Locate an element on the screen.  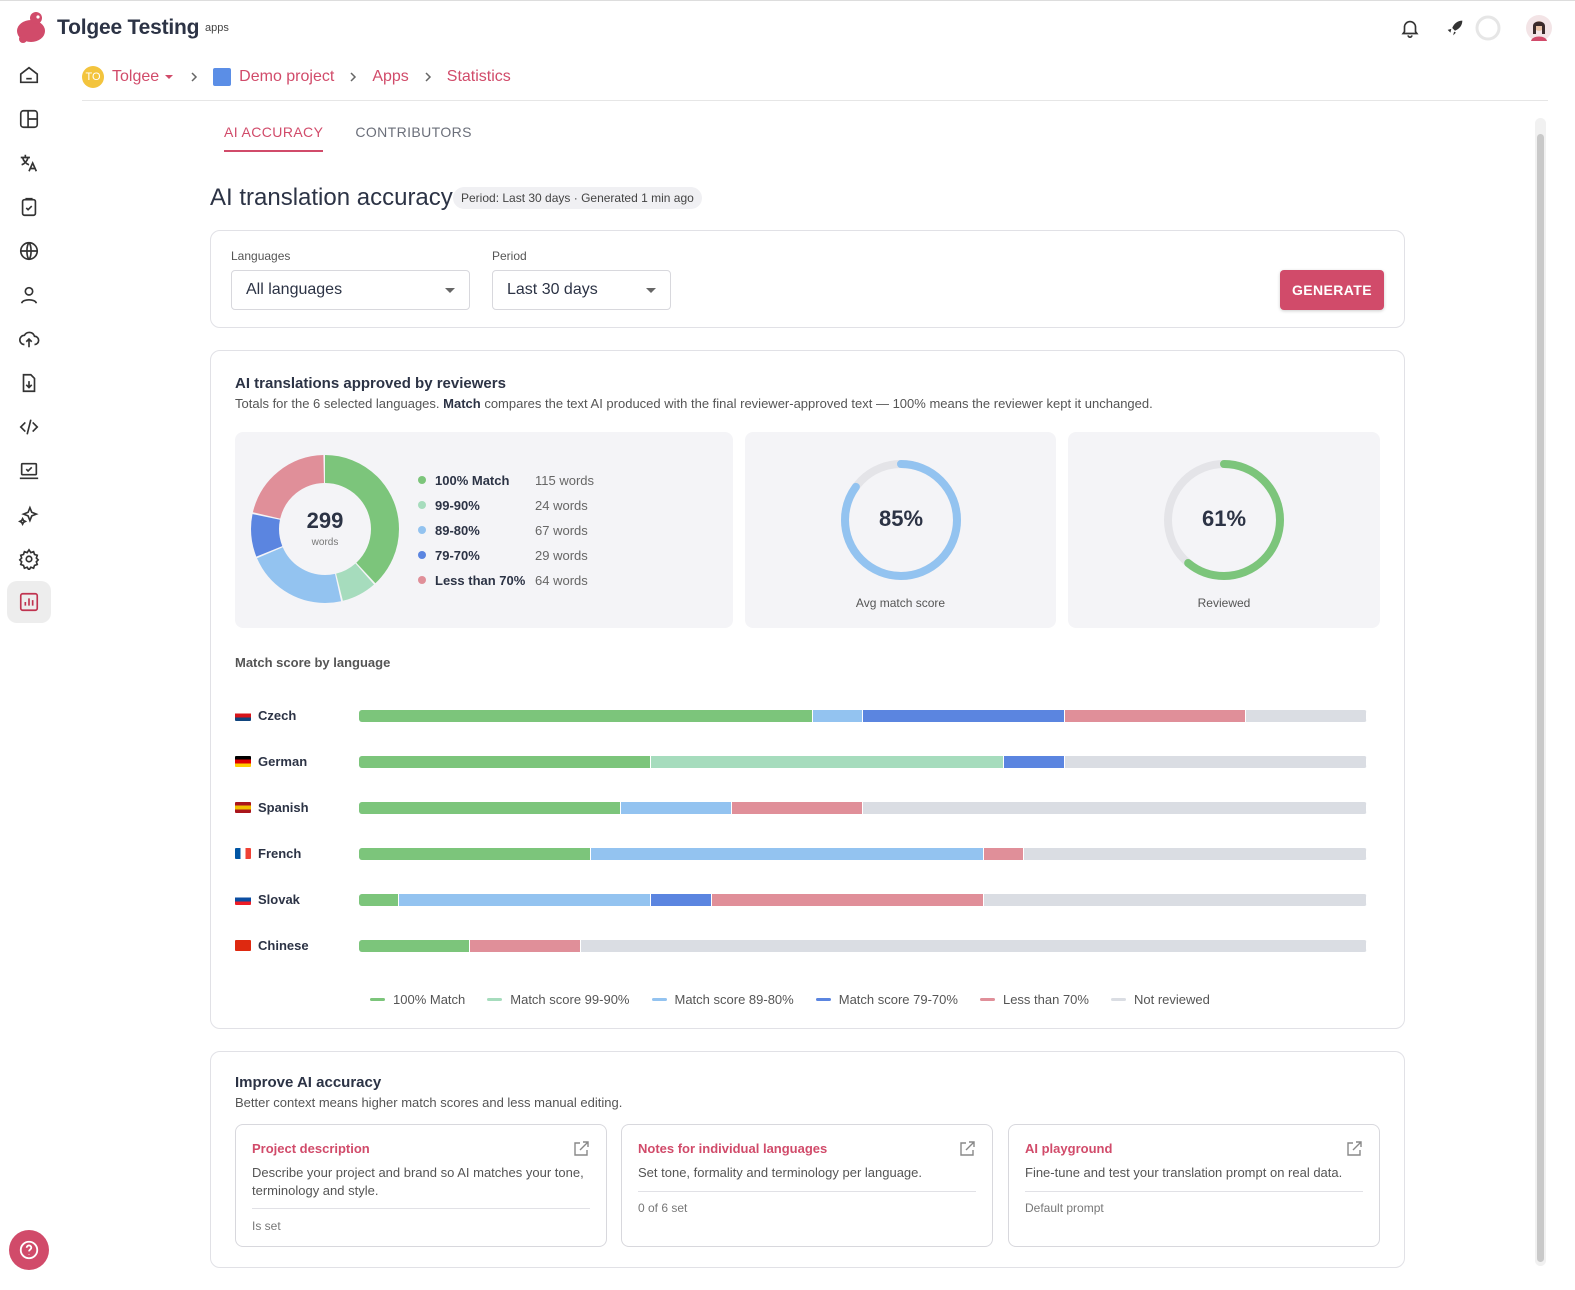
bars-legend-item: Match score 99-90% is located at coordinates (558, 999).